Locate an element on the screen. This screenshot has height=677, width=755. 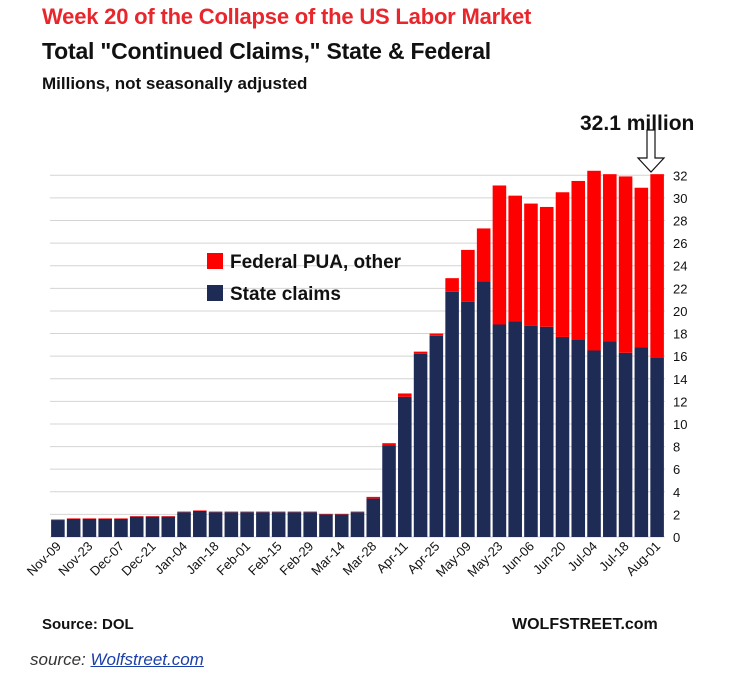
x-tick-label: Feb-15 is located at coordinates (265, 559).